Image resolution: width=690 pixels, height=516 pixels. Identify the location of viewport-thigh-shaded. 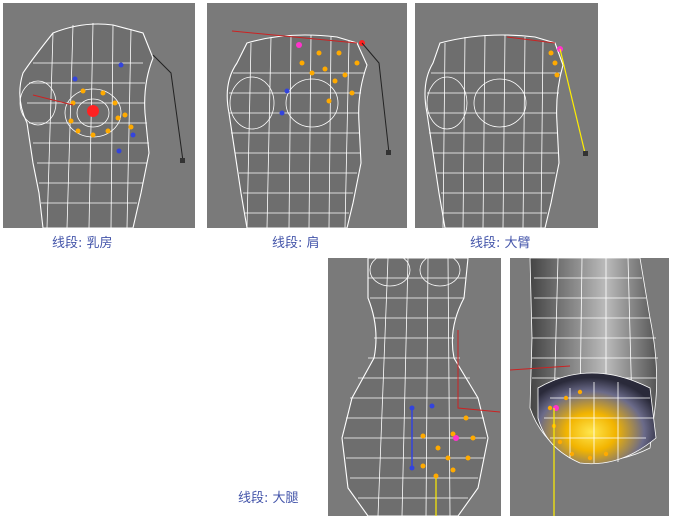
(589, 387).